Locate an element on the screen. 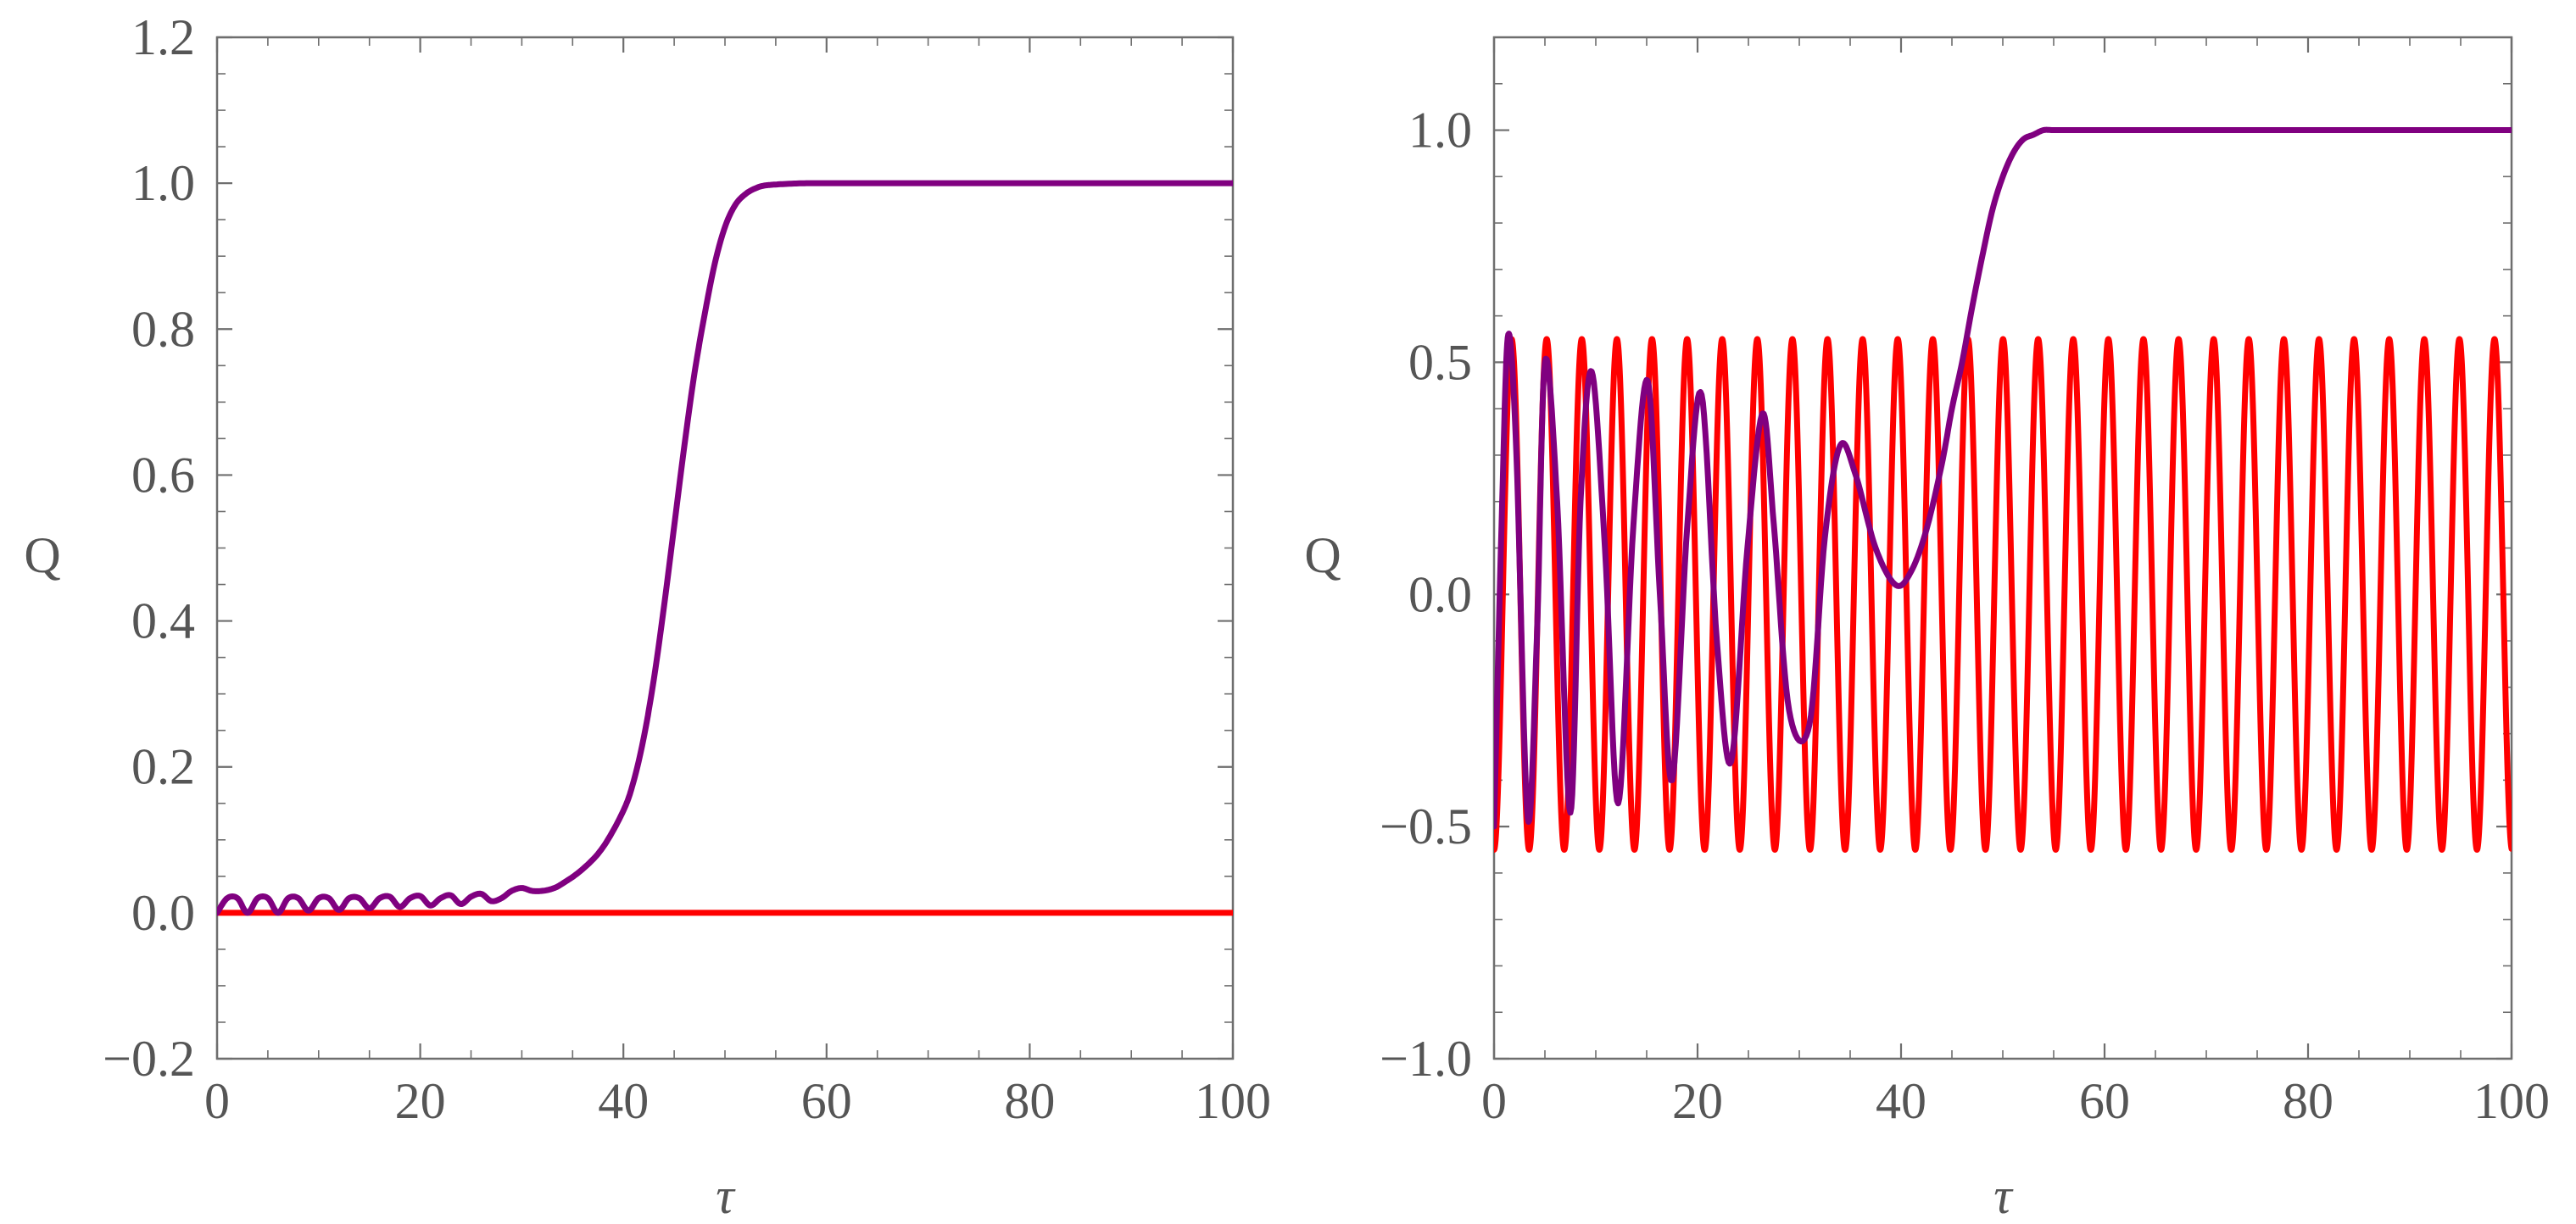 This screenshot has height=1224, width=2576. y-tick-label: −0.5 is located at coordinates (1426, 826).